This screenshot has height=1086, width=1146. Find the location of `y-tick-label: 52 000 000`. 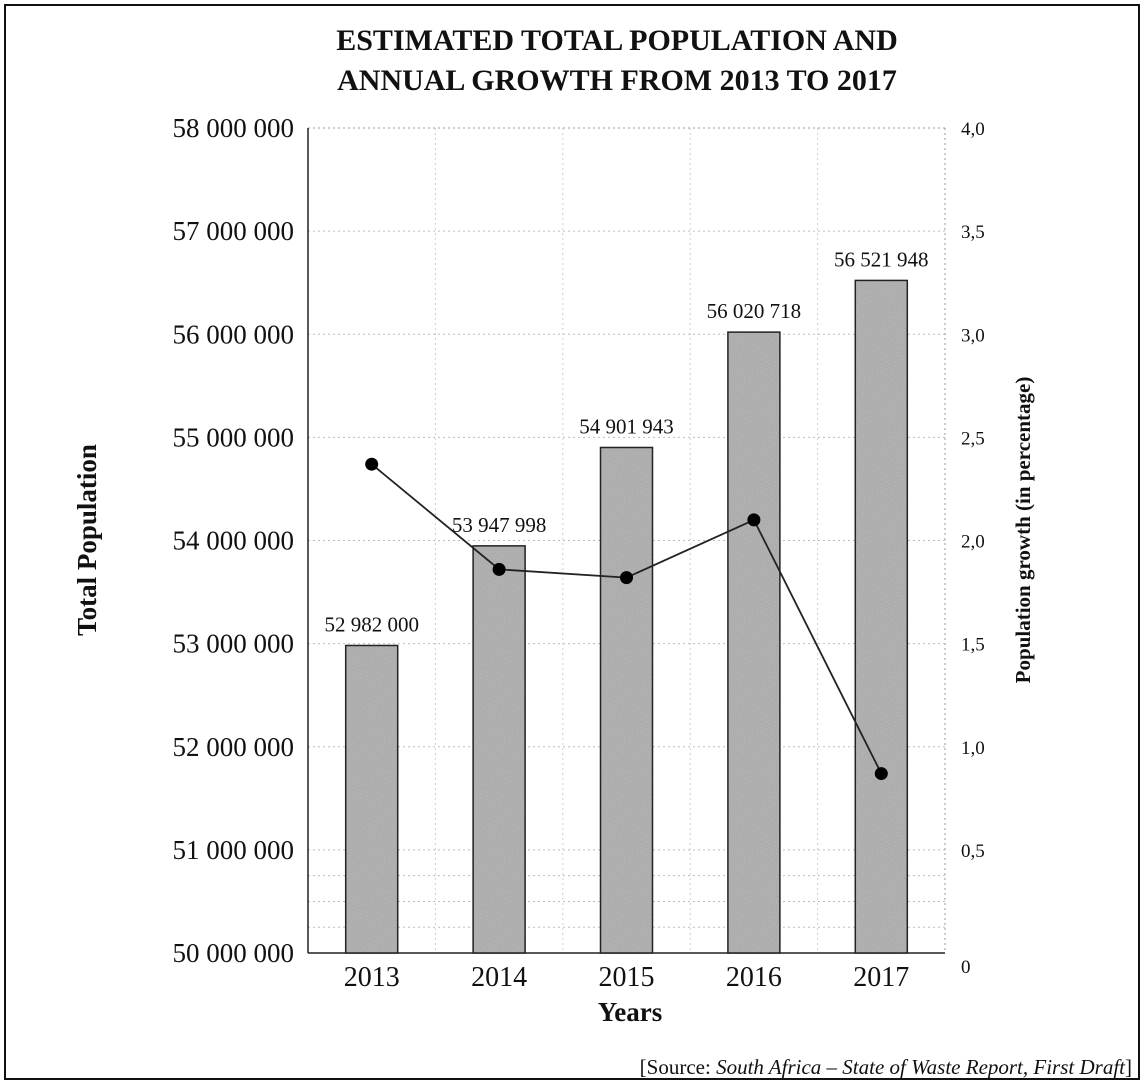

y-tick-label: 52 000 000 is located at coordinates (234, 747).